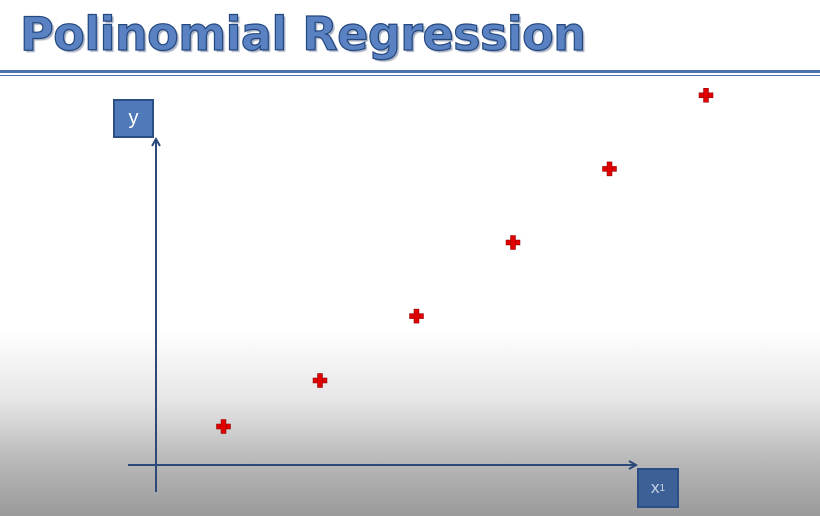 Image resolution: width=820 pixels, height=516 pixels. Describe the element at coordinates (302, 33) in the screenshot. I see `slide-title: Polinomial Regression` at that location.